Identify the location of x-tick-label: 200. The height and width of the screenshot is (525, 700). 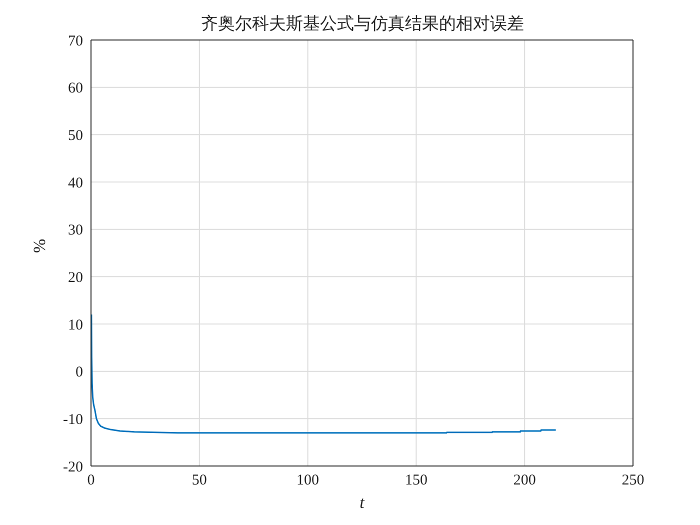
(524, 480).